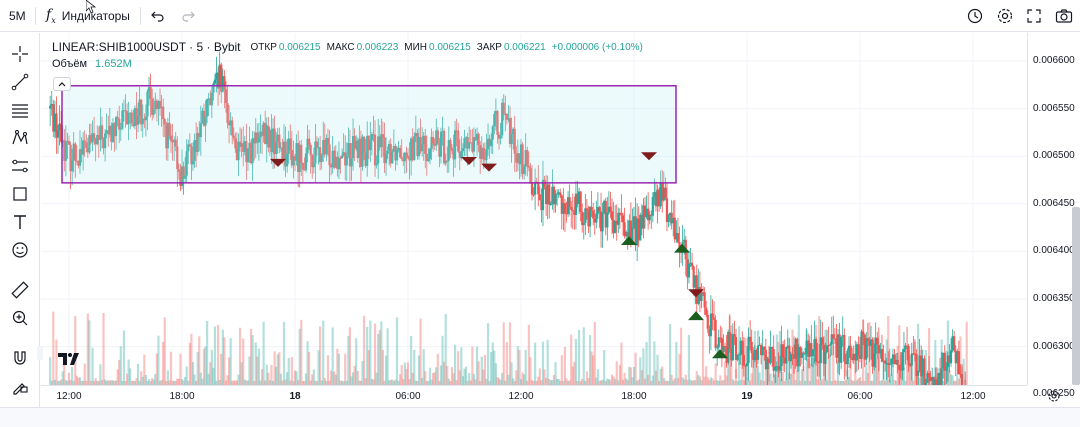 The width and height of the screenshot is (1080, 427). What do you see at coordinates (158, 16) in the screenshot?
I see `undo-button` at bounding box center [158, 16].